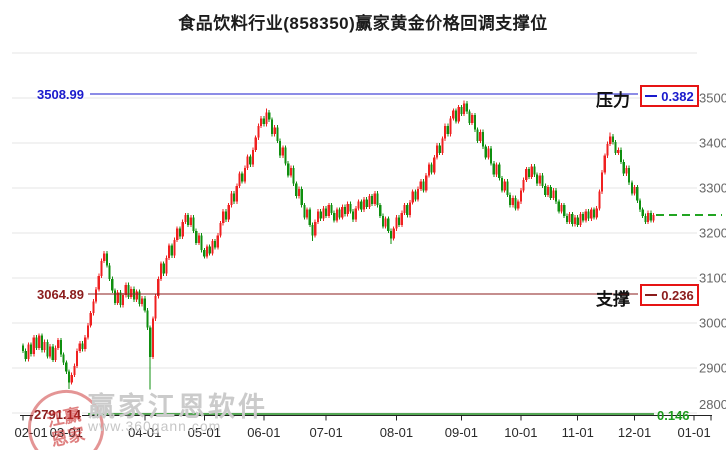 This screenshot has width=726, height=450. What do you see at coordinates (363, 23) in the screenshot?
I see `page-title: 食品饮料行业(858350)赢家黄金价格回调支撑位` at bounding box center [363, 23].